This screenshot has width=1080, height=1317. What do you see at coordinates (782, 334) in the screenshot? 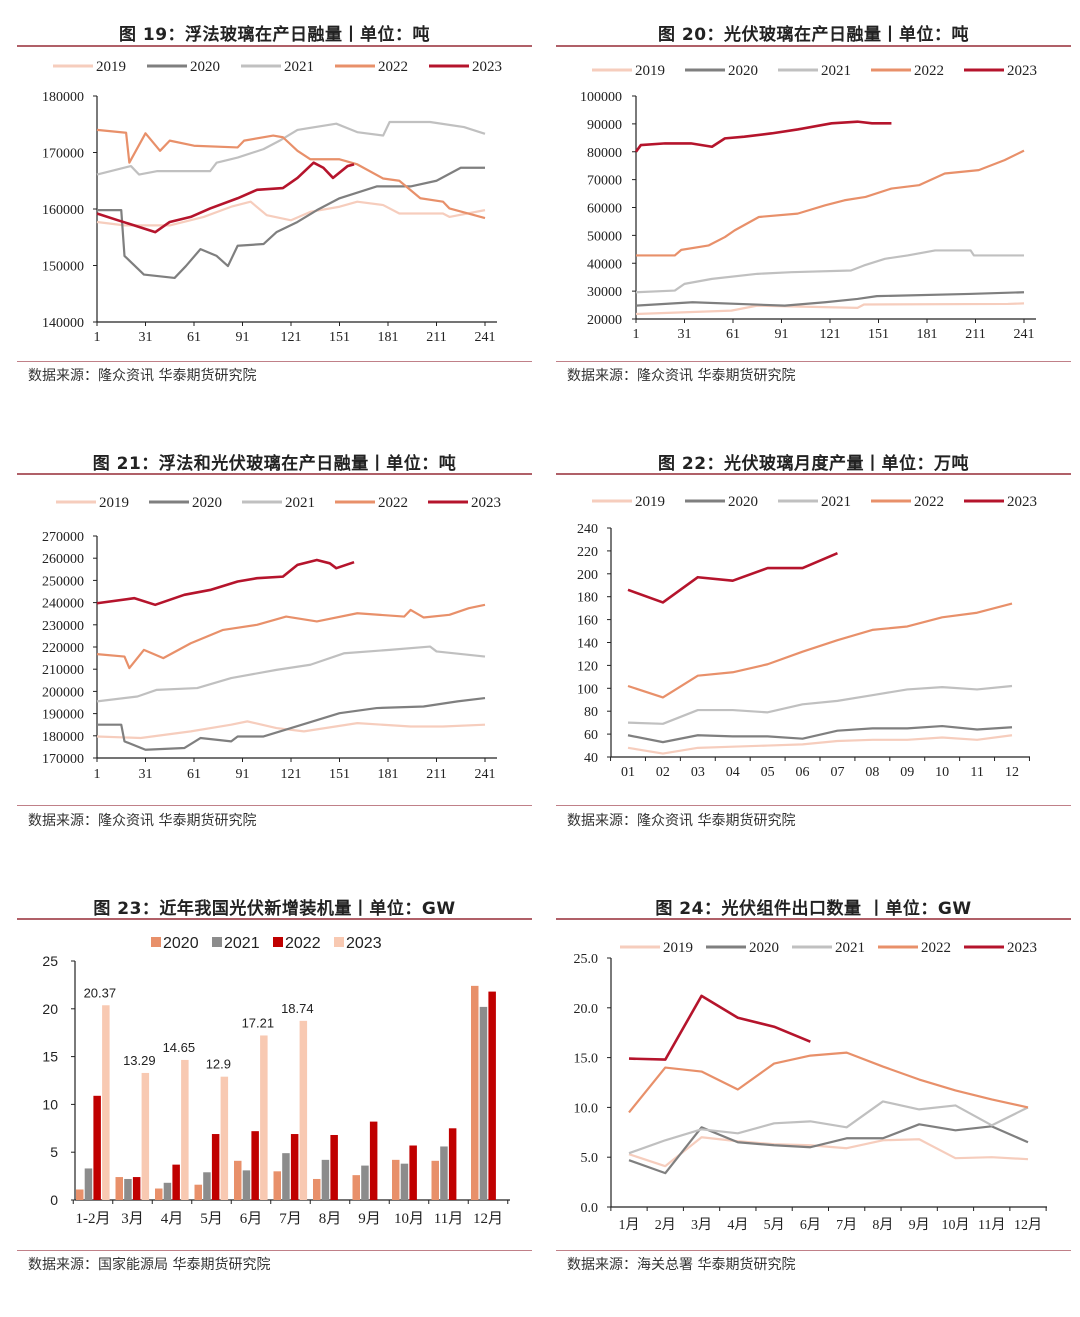
I see `x-tick-label: 91` at bounding box center [782, 334].